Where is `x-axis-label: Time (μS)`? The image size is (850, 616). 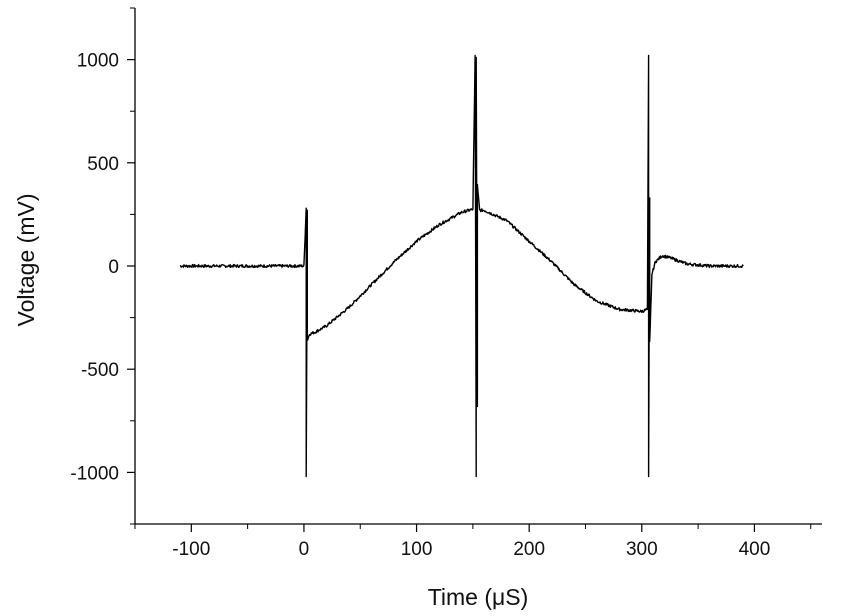
x-axis-label: Time (μS) is located at coordinates (478, 597).